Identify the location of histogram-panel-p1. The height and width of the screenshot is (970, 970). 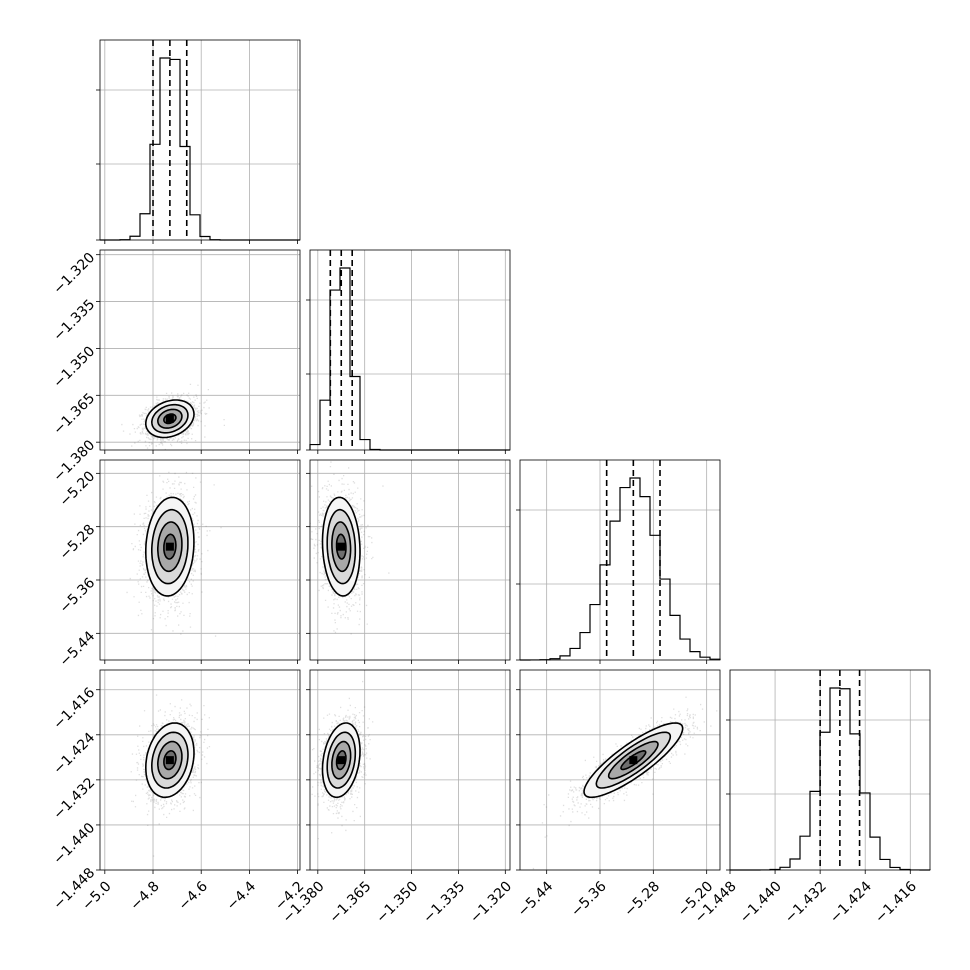
(408, 351).